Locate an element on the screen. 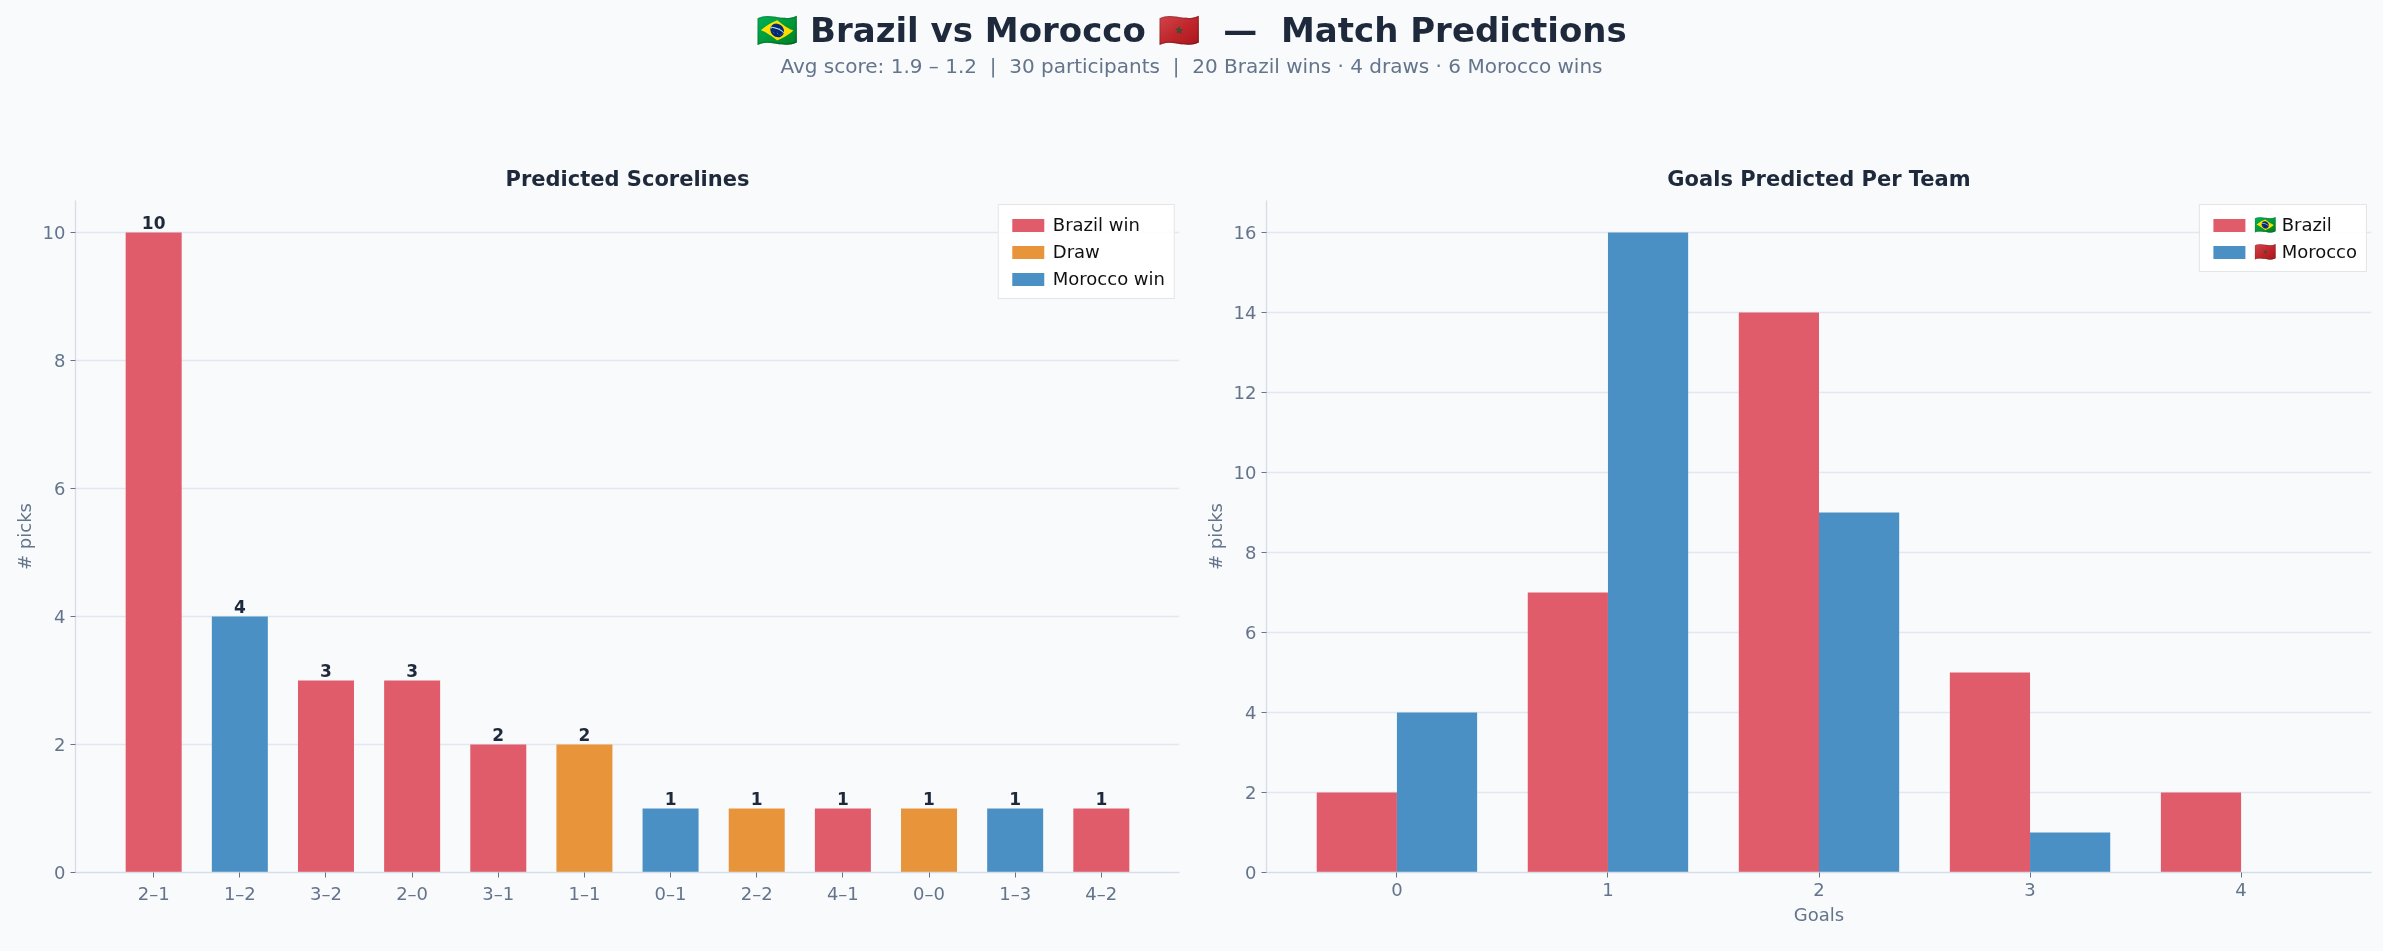  x-tick-label: 0–0 is located at coordinates (929, 893).